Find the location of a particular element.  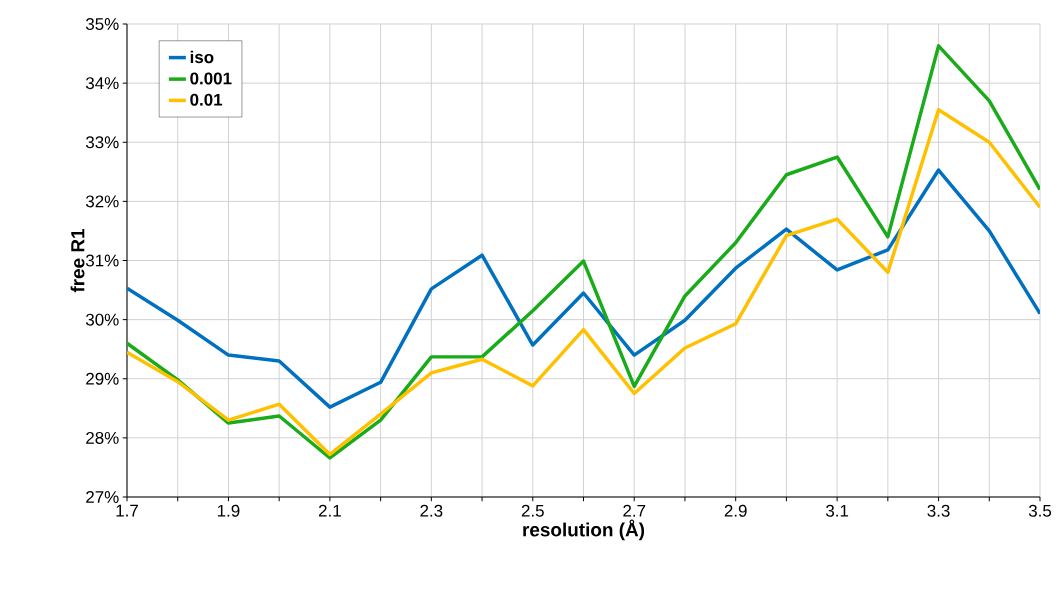

y-tick-label: 33% is located at coordinates (102, 142).